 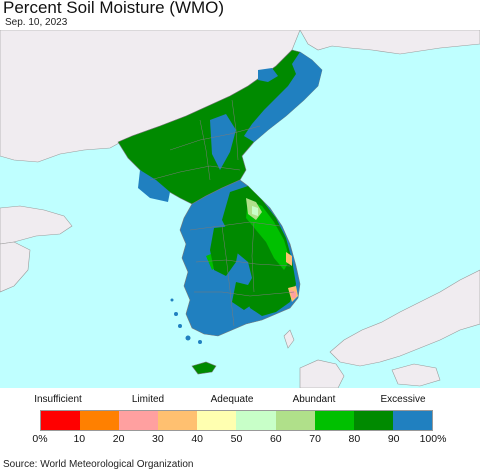 What do you see at coordinates (354, 439) in the screenshot?
I see `legend-tick-8: 80` at bounding box center [354, 439].